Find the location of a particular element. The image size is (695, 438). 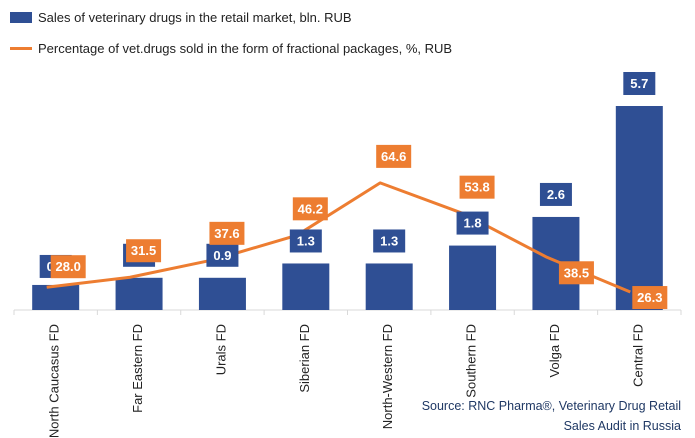

line-value-label: 64.6 is located at coordinates (393, 156).